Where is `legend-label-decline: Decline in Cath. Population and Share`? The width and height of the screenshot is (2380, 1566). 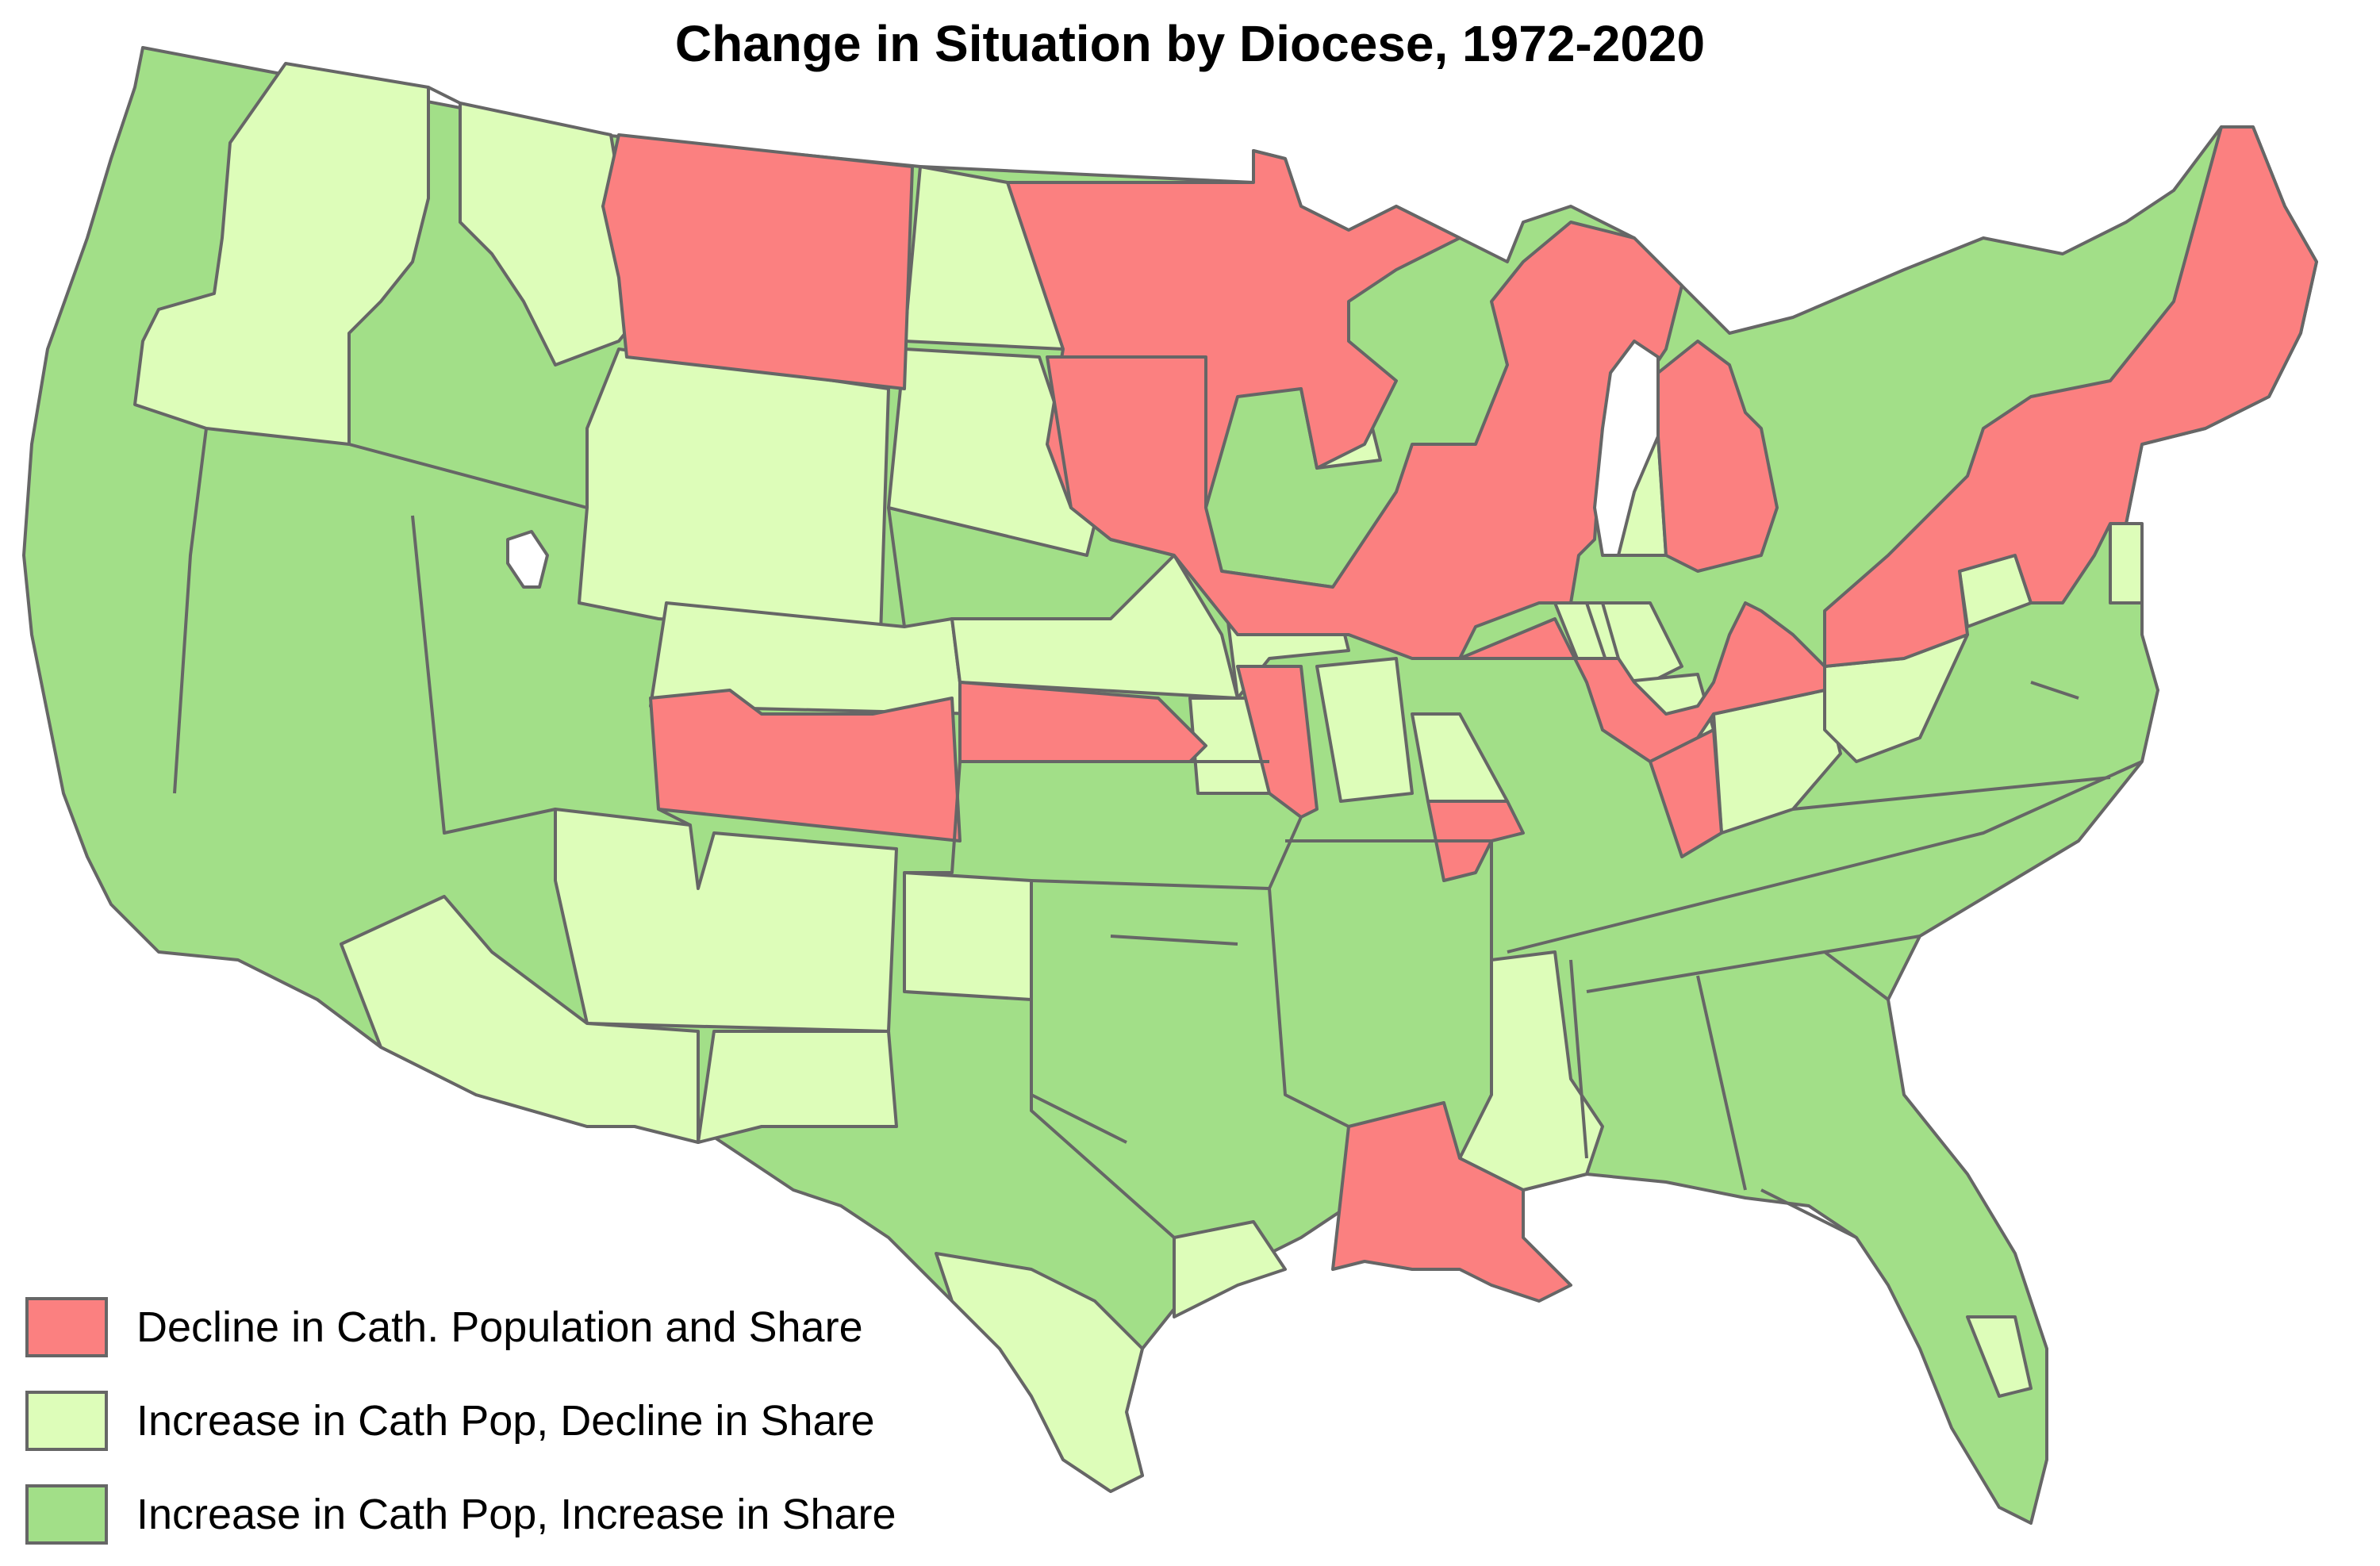 legend-label-decline: Decline in Cath. Population and Share is located at coordinates (499, 1327).